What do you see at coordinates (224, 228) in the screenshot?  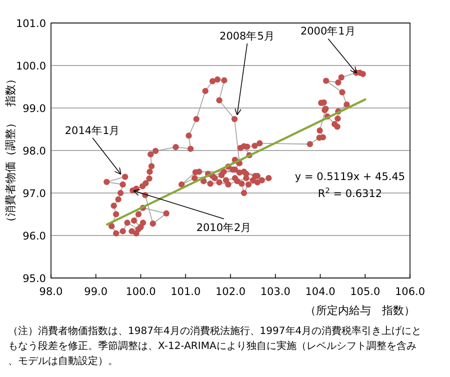 I see `annotation: 2010年2月` at bounding box center [224, 228].